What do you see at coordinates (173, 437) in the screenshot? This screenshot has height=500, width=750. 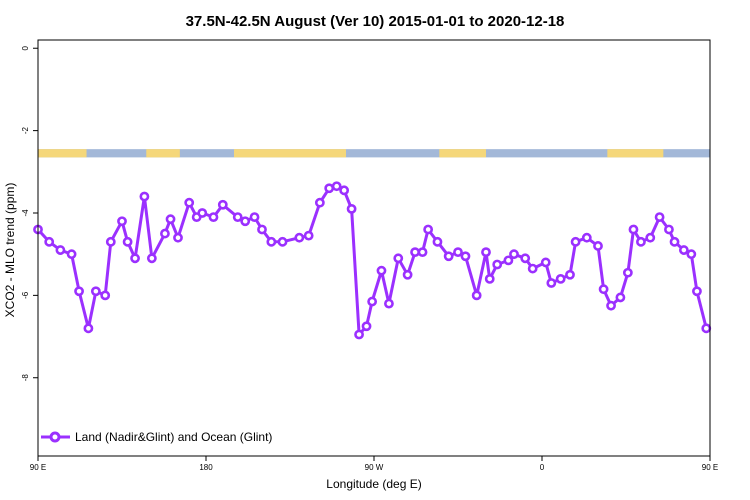 I see `legend-label: Land (Nadir&Glint) and Ocean (Glint)` at bounding box center [173, 437].